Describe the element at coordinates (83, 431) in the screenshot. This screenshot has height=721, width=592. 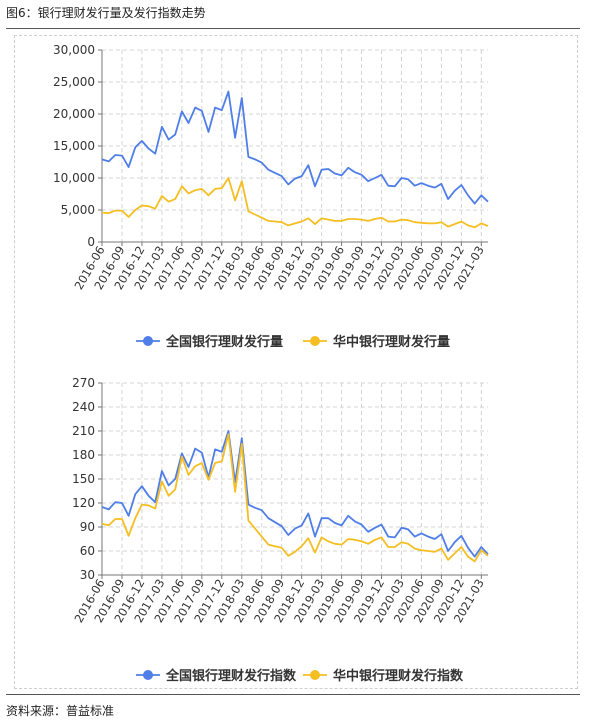
I see `y-tick-label: 210` at that location.